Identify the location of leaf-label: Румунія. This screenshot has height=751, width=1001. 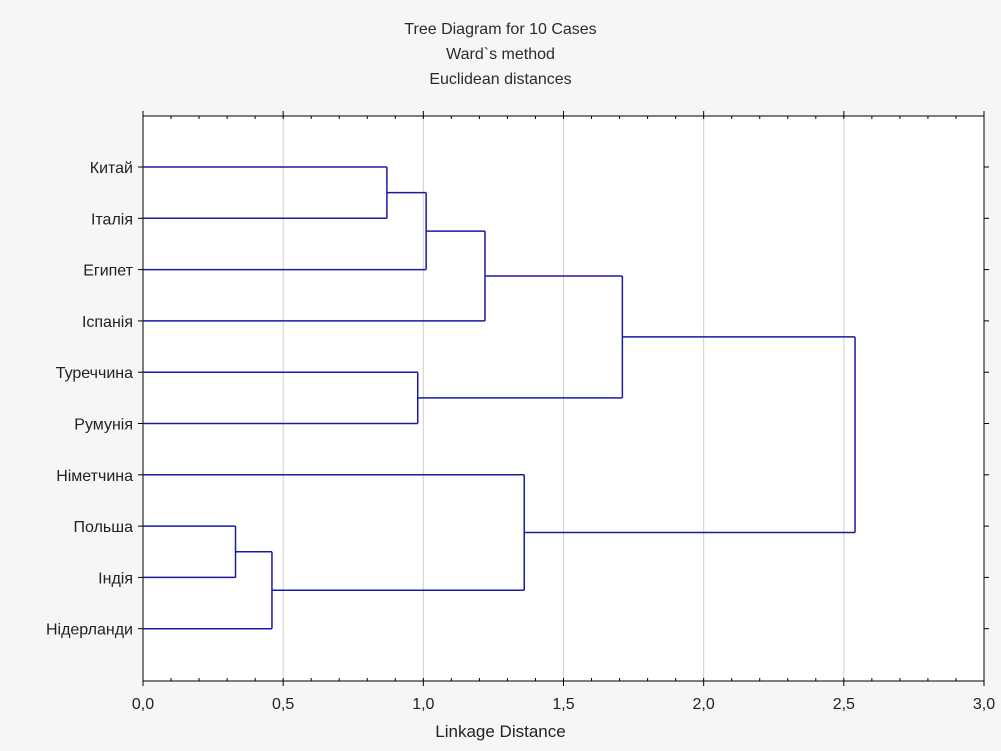
(103, 425).